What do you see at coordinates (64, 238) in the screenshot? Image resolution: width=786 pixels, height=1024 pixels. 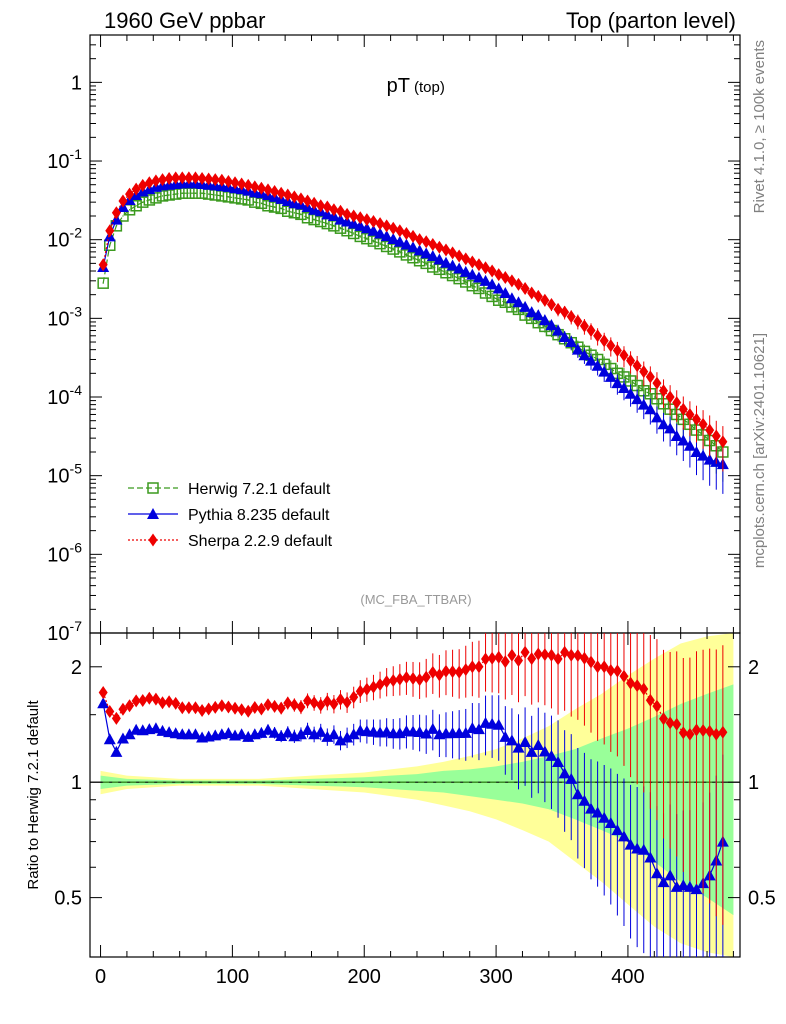 I see `y-tick-label: 10-2` at bounding box center [64, 238].